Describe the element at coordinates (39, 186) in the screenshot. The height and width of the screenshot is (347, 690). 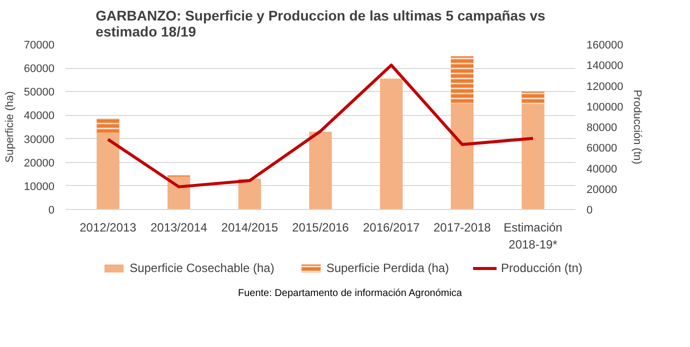
I see `y-tick-label: 10000` at that location.